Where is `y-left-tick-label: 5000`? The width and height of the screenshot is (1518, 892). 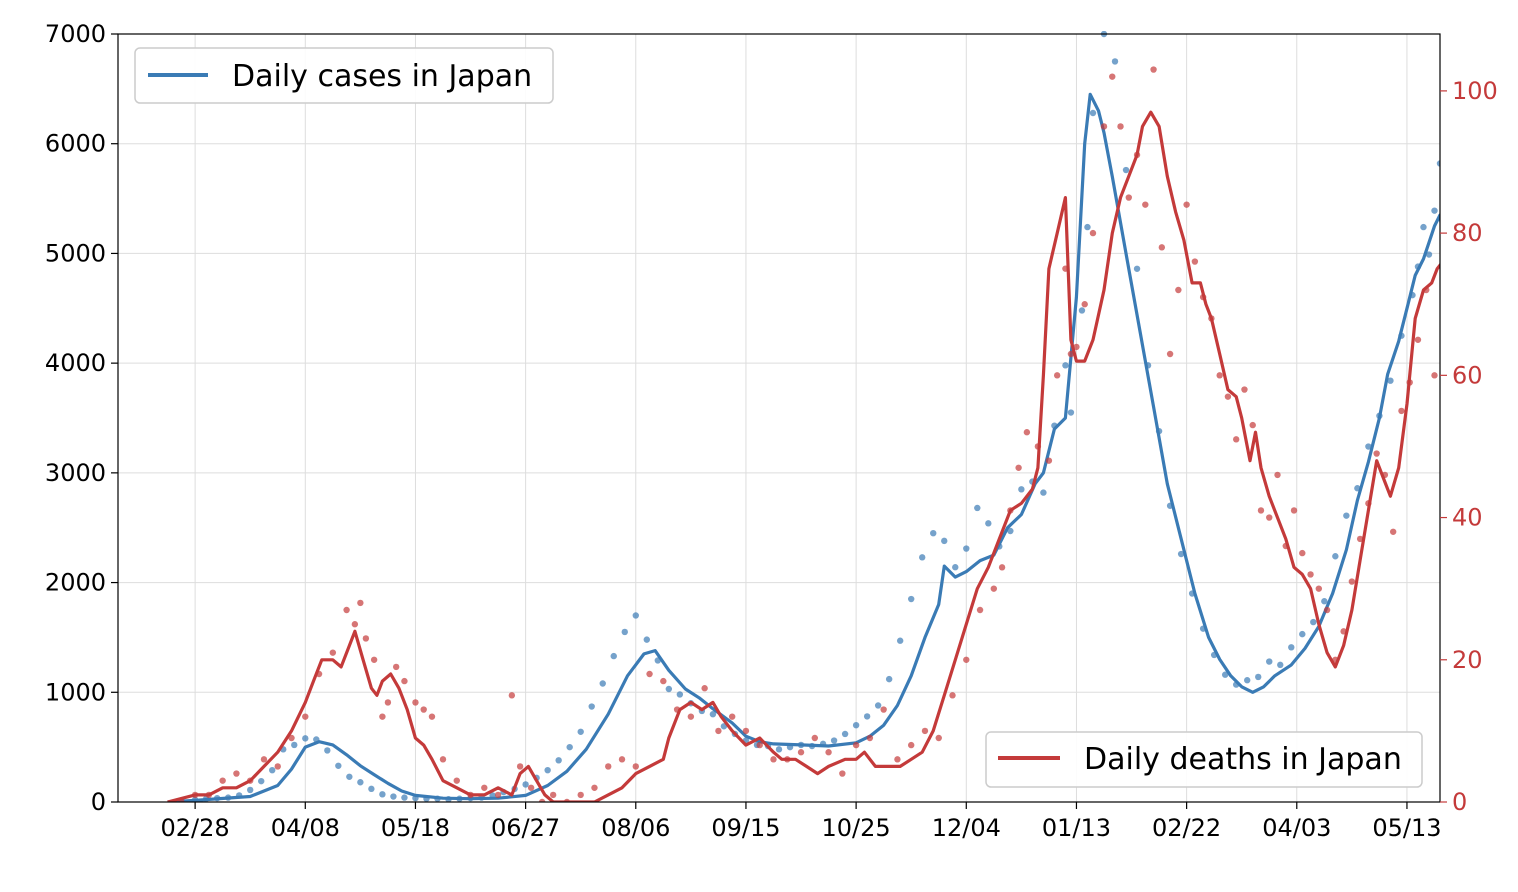
y-left-tick-label: 5000 is located at coordinates (75, 253).